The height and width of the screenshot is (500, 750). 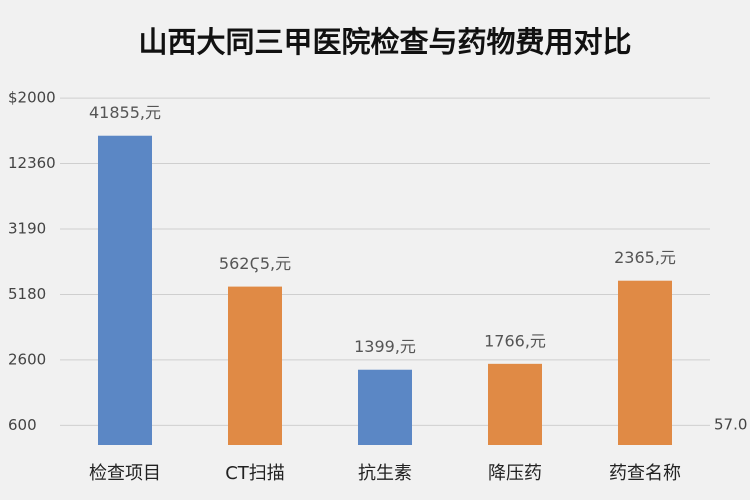 I want to click on bar-label: 1399,元, so click(x=385, y=346).